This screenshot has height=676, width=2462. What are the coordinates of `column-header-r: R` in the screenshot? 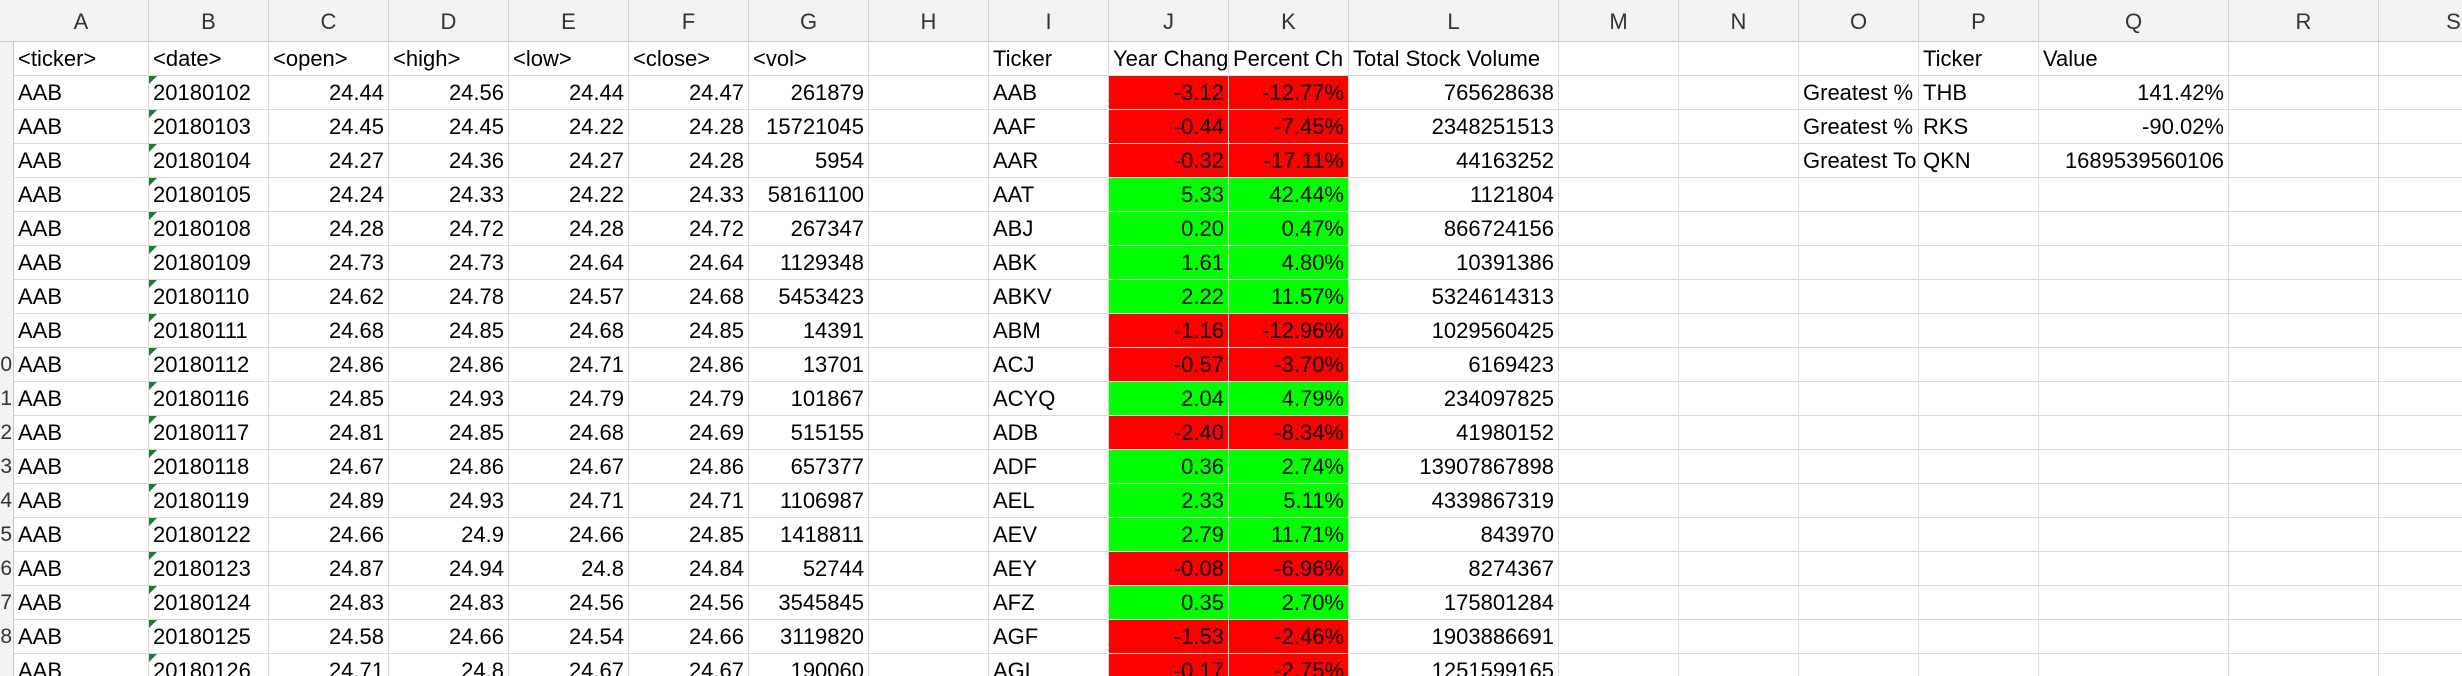 It's located at (2304, 20).